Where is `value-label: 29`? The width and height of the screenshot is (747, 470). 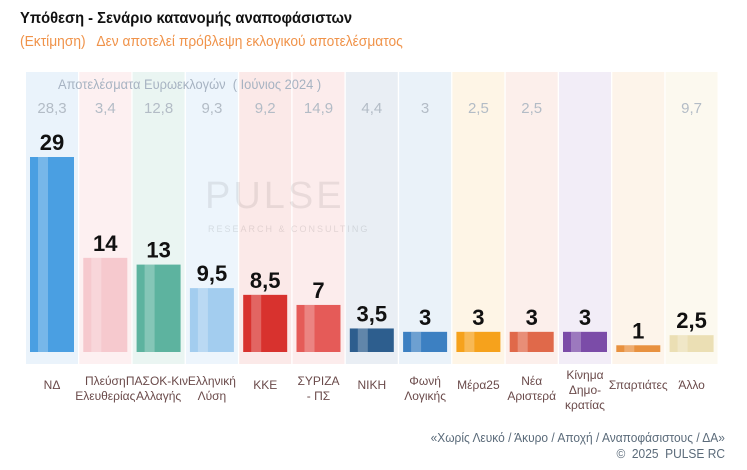
value-label: 29 is located at coordinates (52, 142).